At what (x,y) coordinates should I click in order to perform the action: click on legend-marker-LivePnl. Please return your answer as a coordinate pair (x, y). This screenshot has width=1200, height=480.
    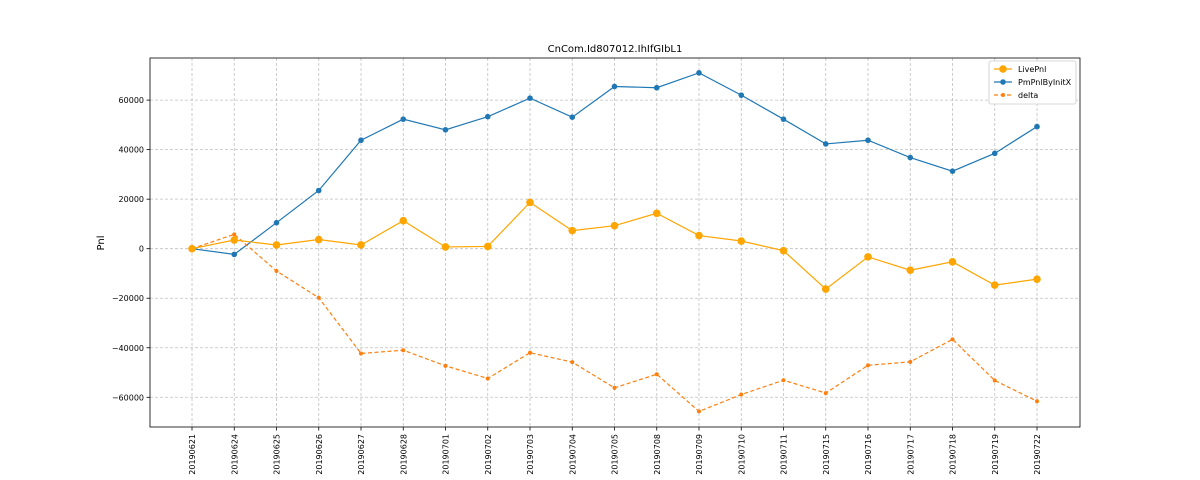
    Looking at the image, I should click on (1003, 69).